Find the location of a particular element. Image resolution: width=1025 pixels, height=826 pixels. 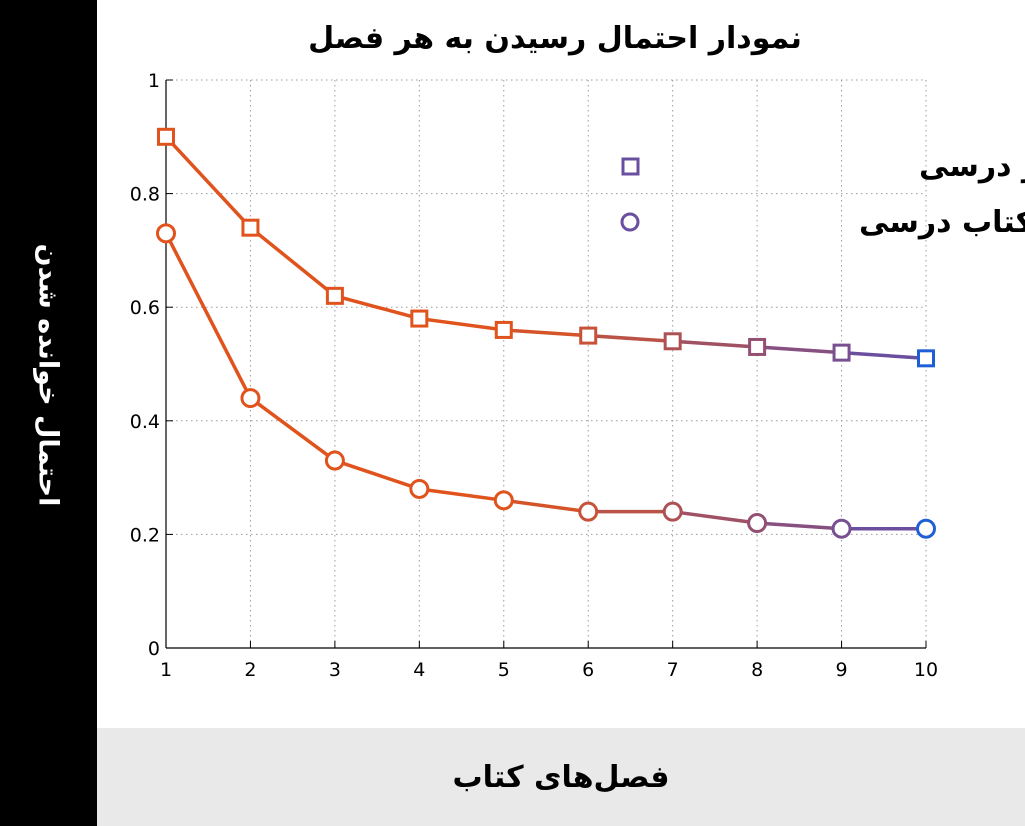

x-tick-label: 2 is located at coordinates (250, 670).